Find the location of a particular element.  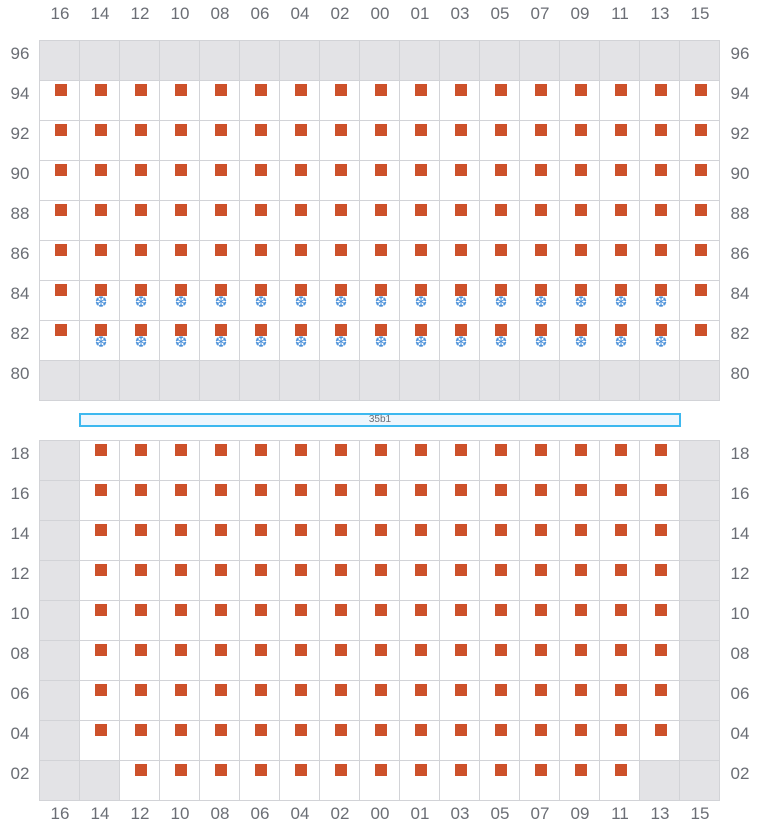

slot-cell-84-10: ❆ is located at coordinates (179, 300).